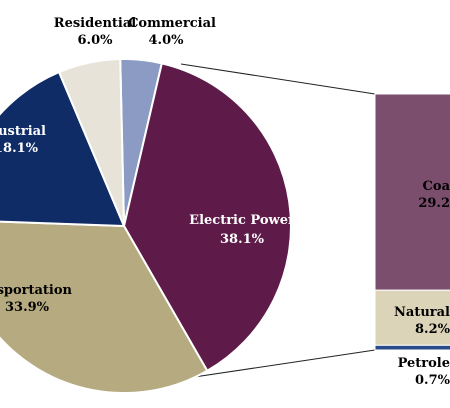 This screenshot has width=450, height=408. Describe the element at coordinates (422, 312) in the screenshot. I see `label-natural-gas-name: Natural` at that location.